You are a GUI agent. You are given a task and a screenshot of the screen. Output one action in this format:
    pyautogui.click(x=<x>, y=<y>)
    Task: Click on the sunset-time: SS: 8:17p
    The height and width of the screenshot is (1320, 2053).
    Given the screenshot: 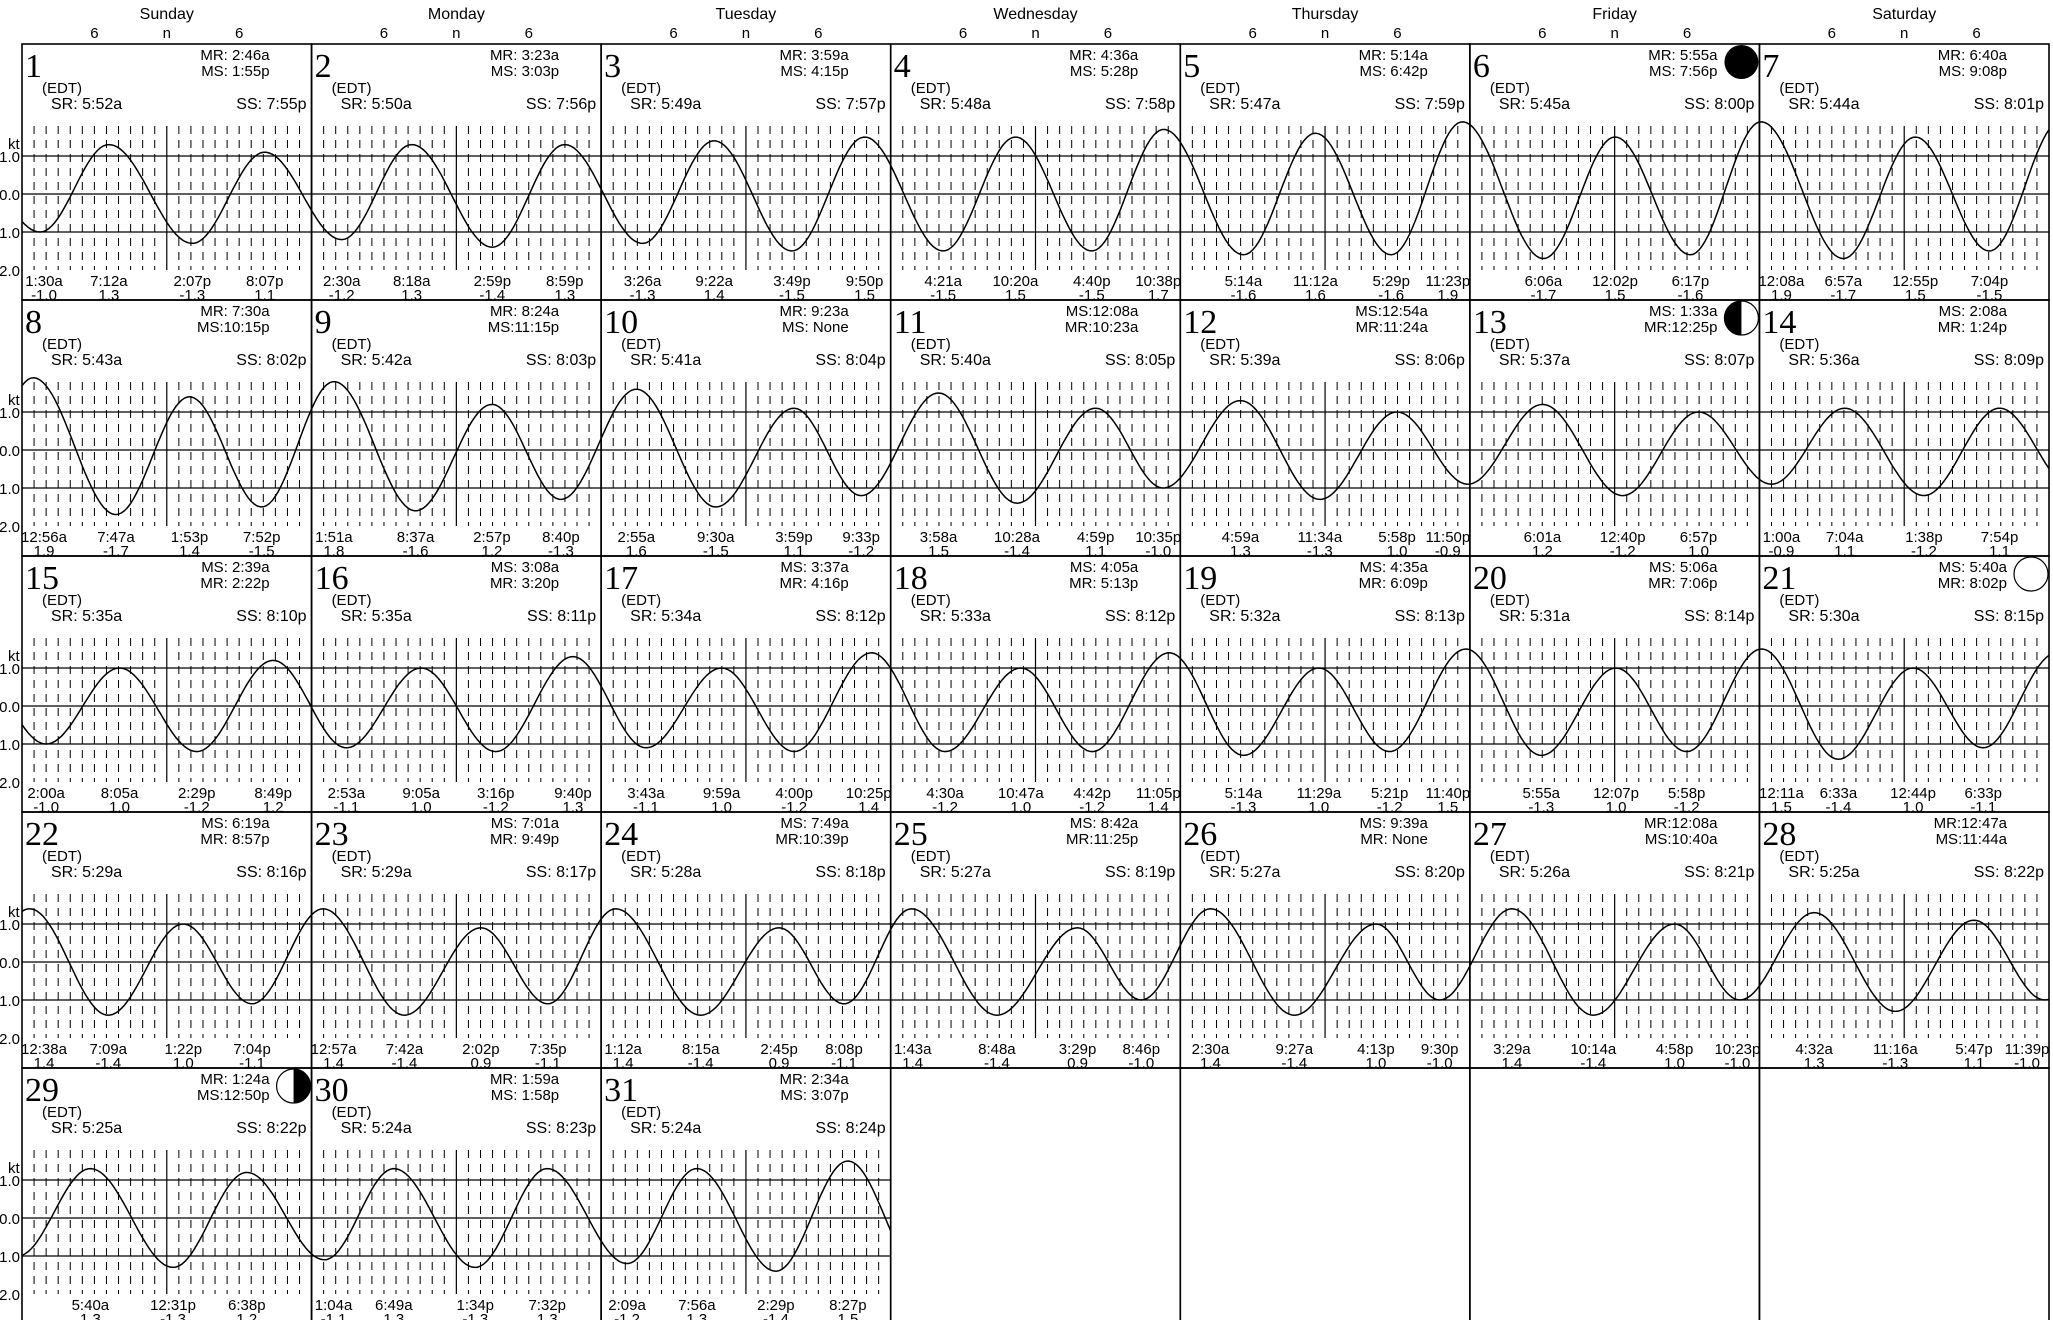 What is the action you would take?
    pyautogui.click(x=561, y=872)
    